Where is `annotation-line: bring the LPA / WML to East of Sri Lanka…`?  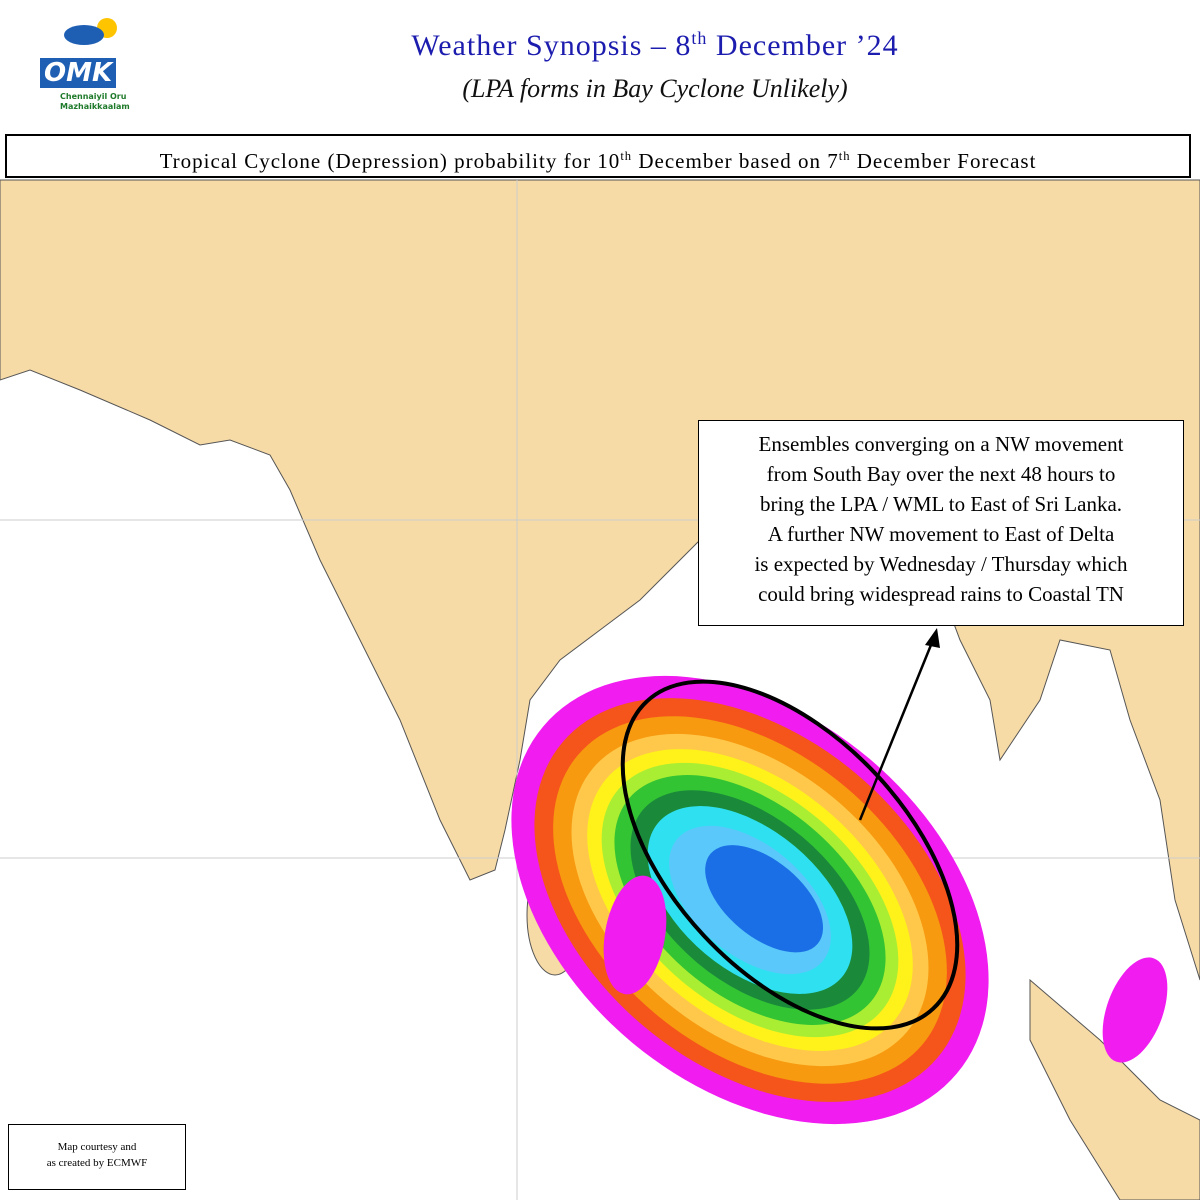
annotation-line: bring the LPA / WML to East of Sri Lanka… is located at coordinates (941, 504).